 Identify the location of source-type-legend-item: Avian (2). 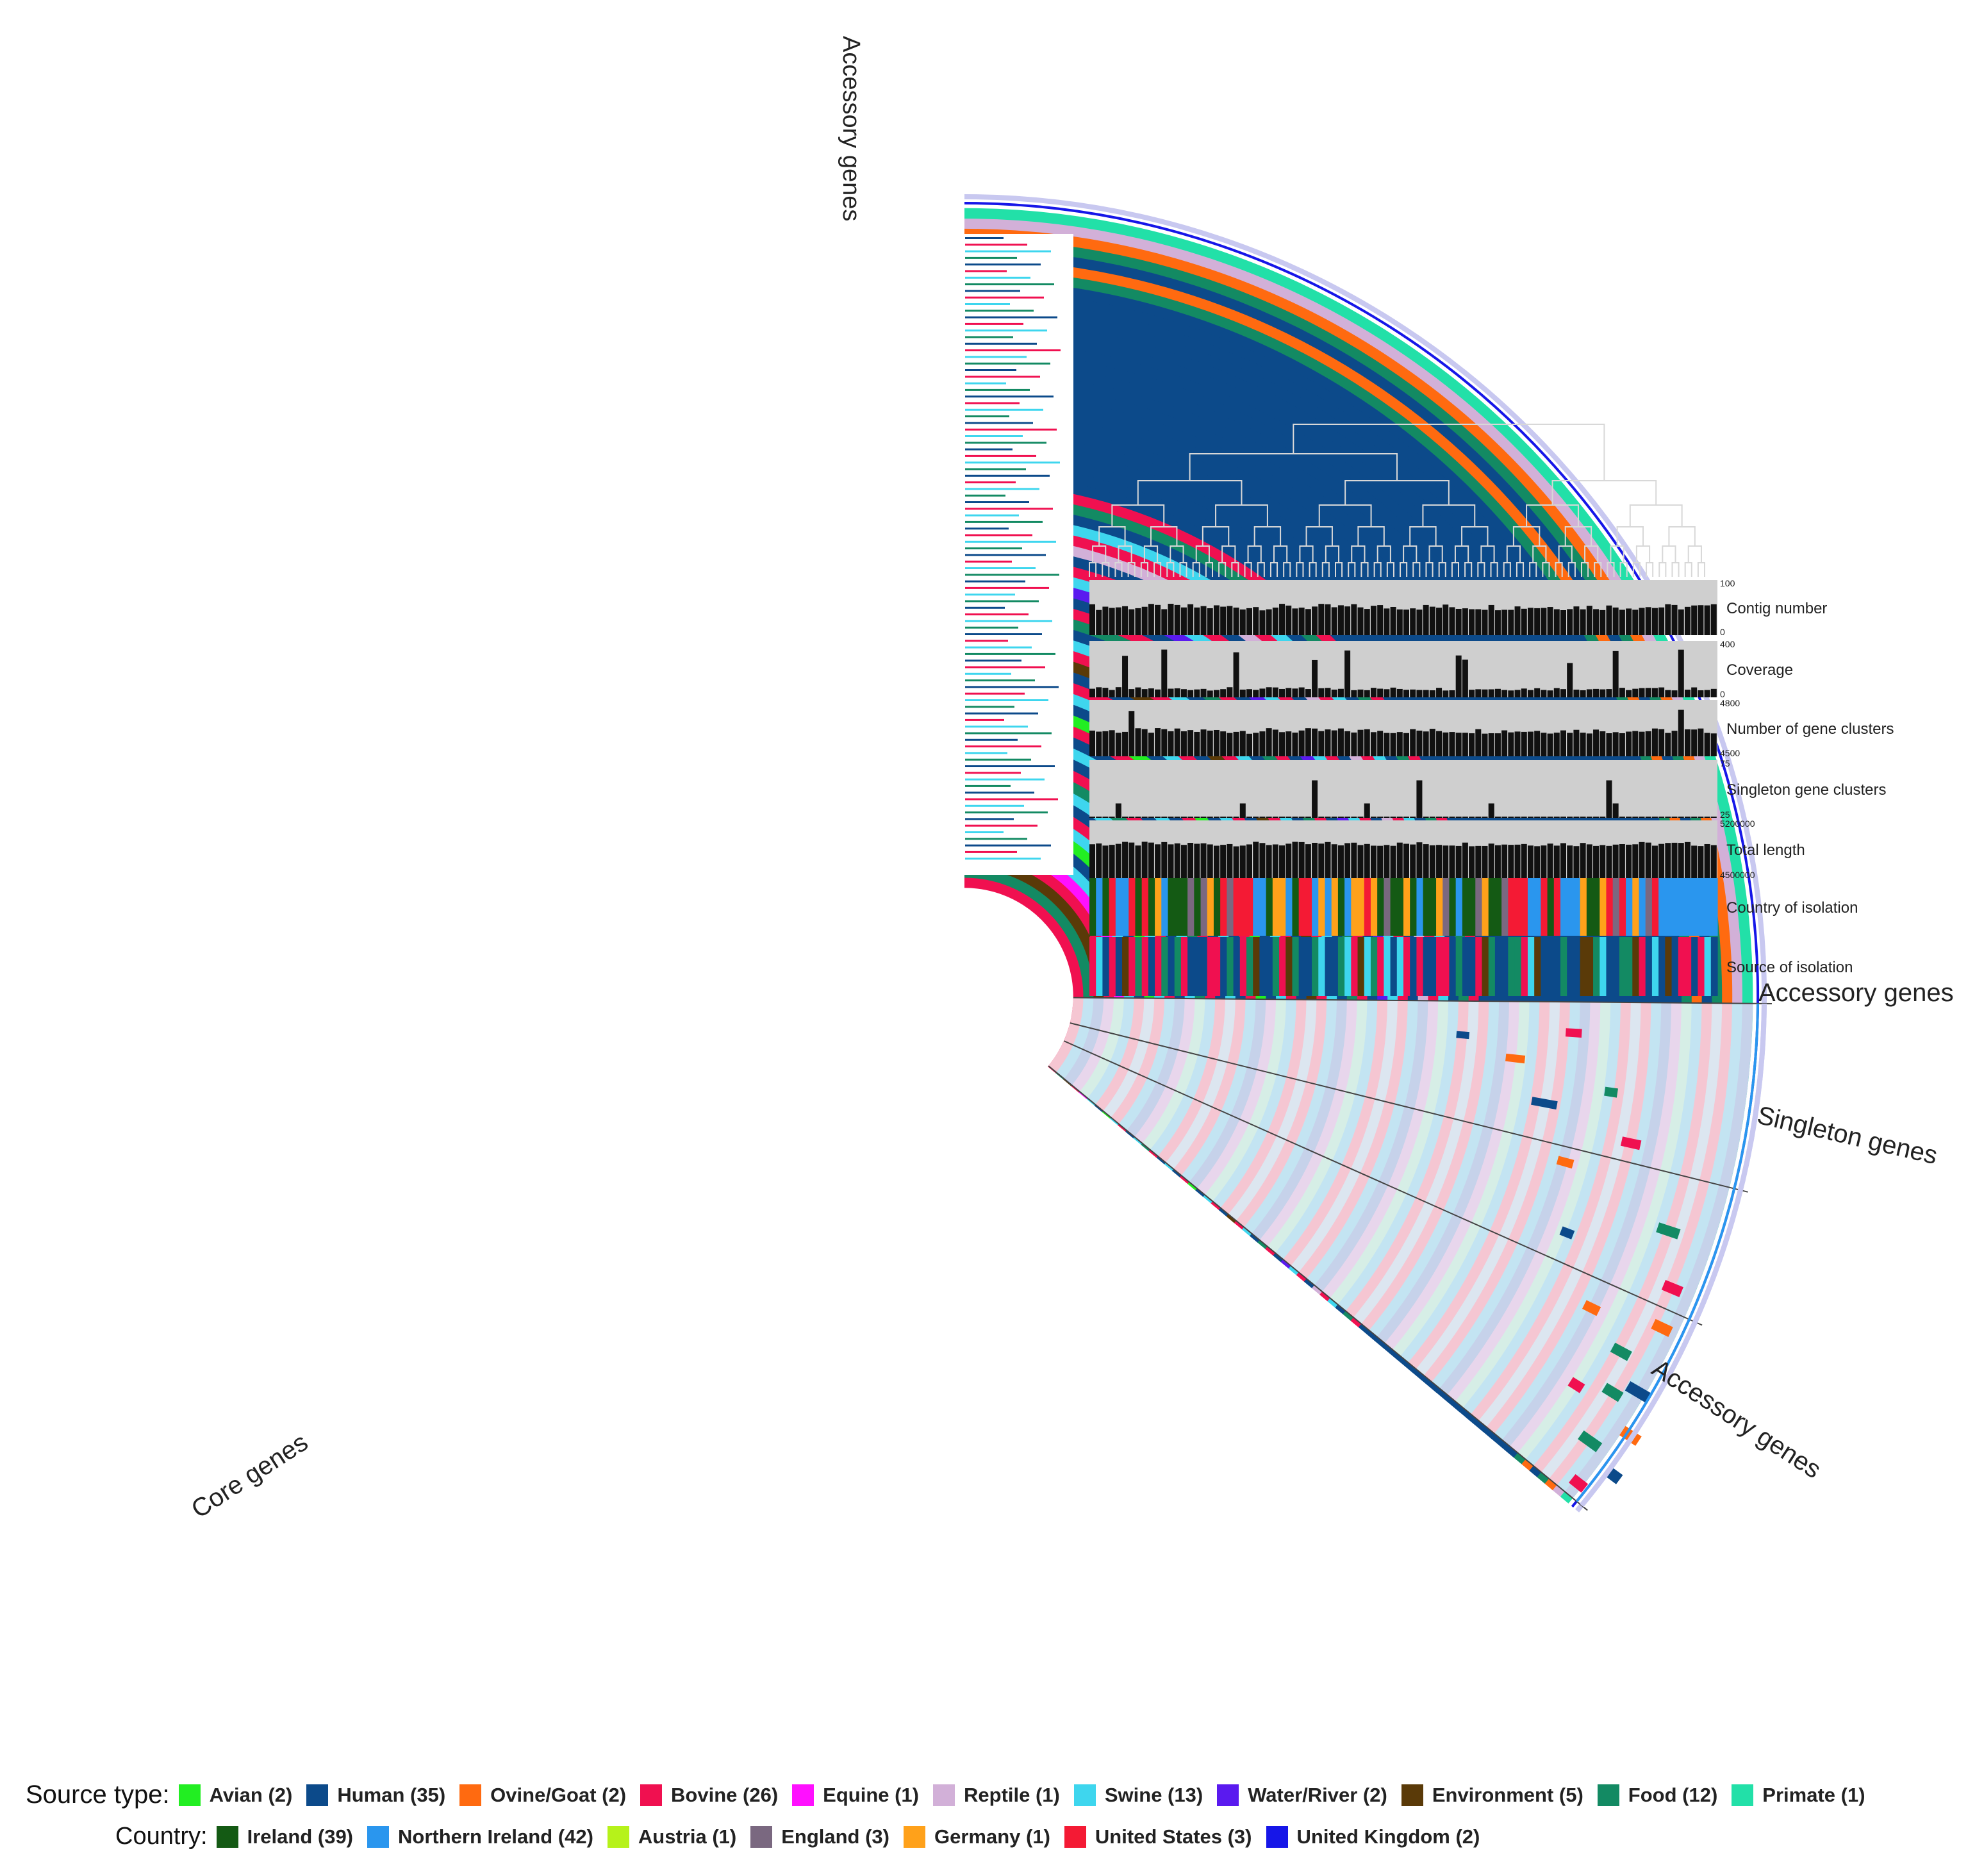
(235, 1795).